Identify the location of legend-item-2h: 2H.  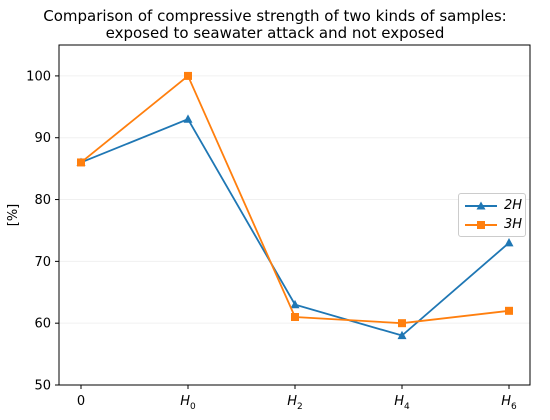
(494, 206).